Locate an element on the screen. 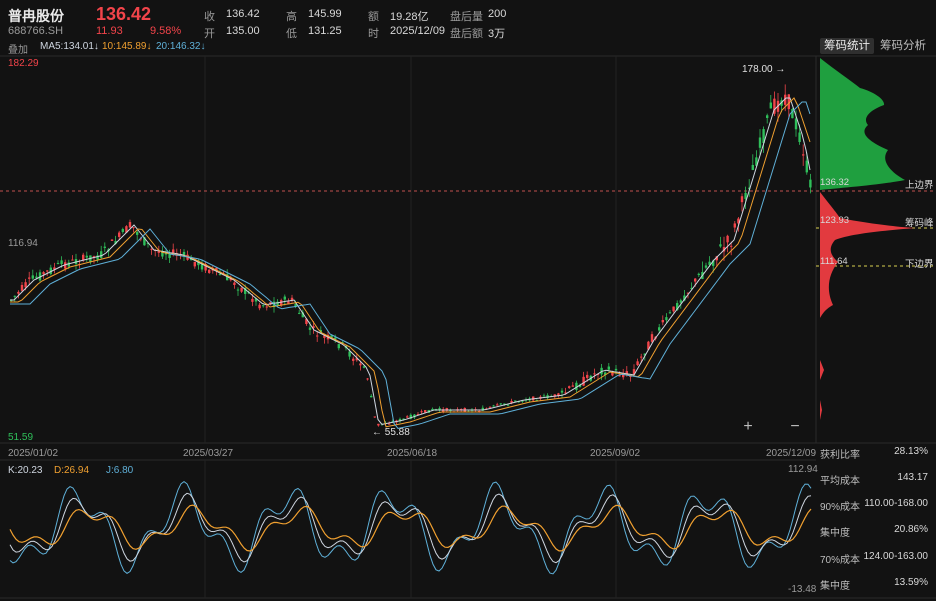 This screenshot has width=936, height=601. amount-label: 额 is located at coordinates (373, 17).